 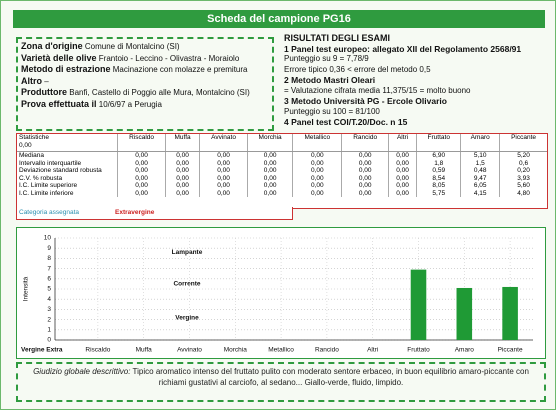 I want to click on y-tick-label: 7, so click(x=49, y=268).